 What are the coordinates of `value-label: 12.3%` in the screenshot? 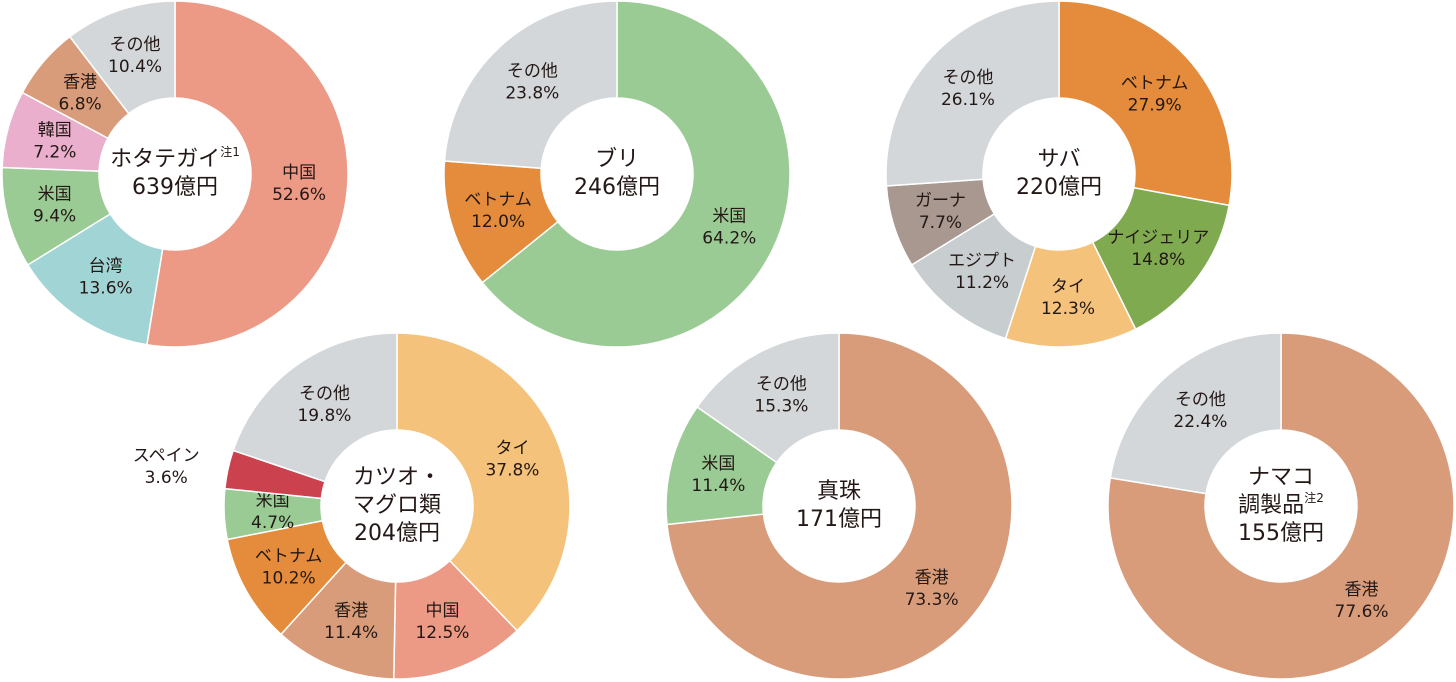 It's located at (1068, 309).